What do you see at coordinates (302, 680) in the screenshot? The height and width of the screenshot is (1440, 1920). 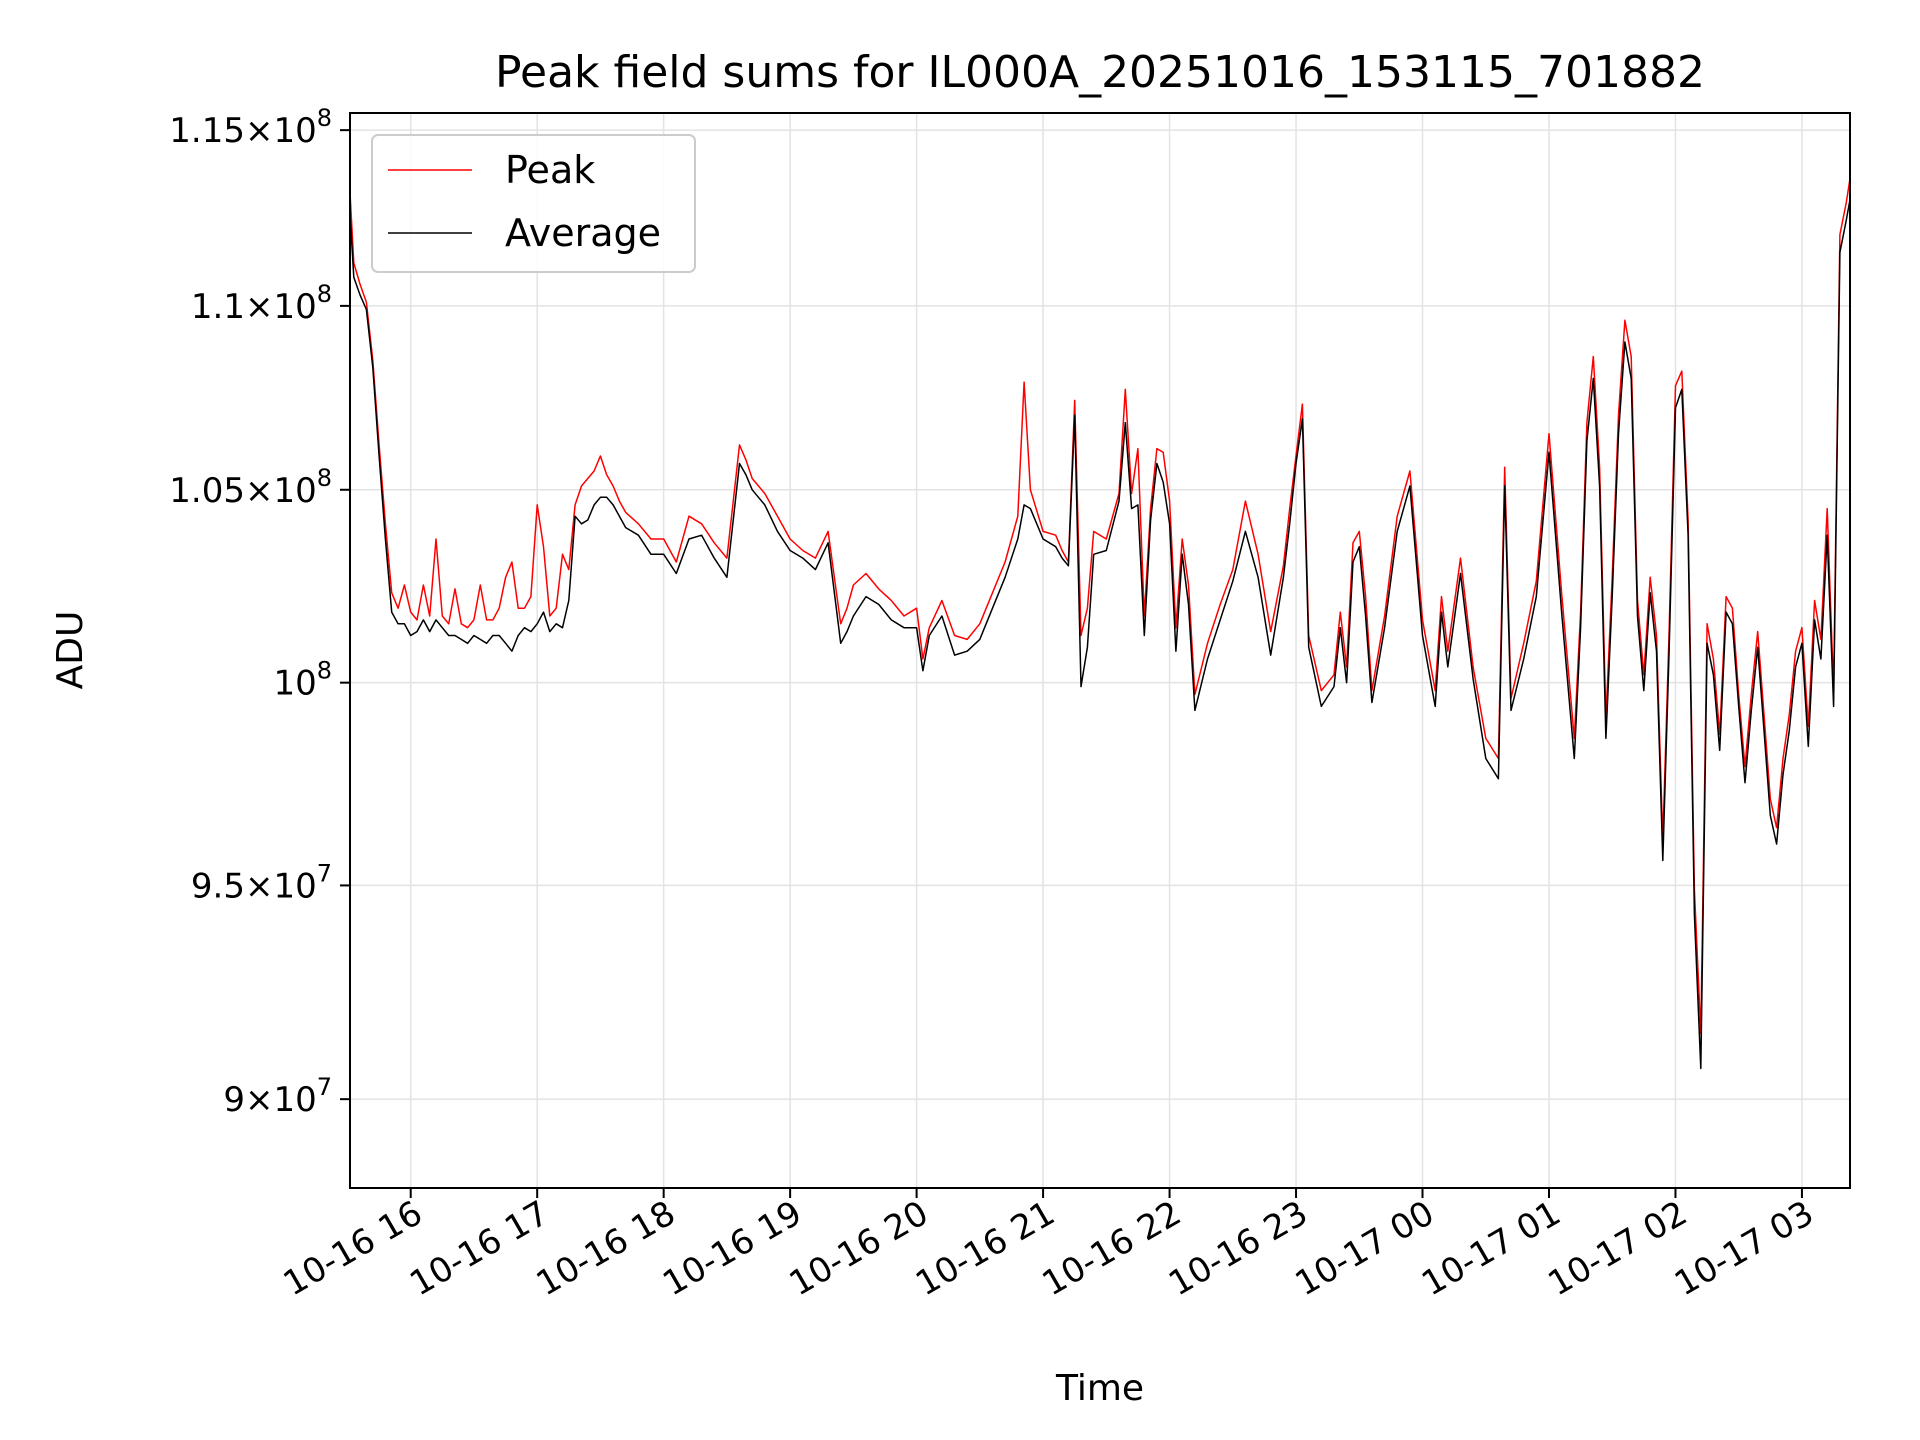 I see `y-tick-label: 108` at bounding box center [302, 680].